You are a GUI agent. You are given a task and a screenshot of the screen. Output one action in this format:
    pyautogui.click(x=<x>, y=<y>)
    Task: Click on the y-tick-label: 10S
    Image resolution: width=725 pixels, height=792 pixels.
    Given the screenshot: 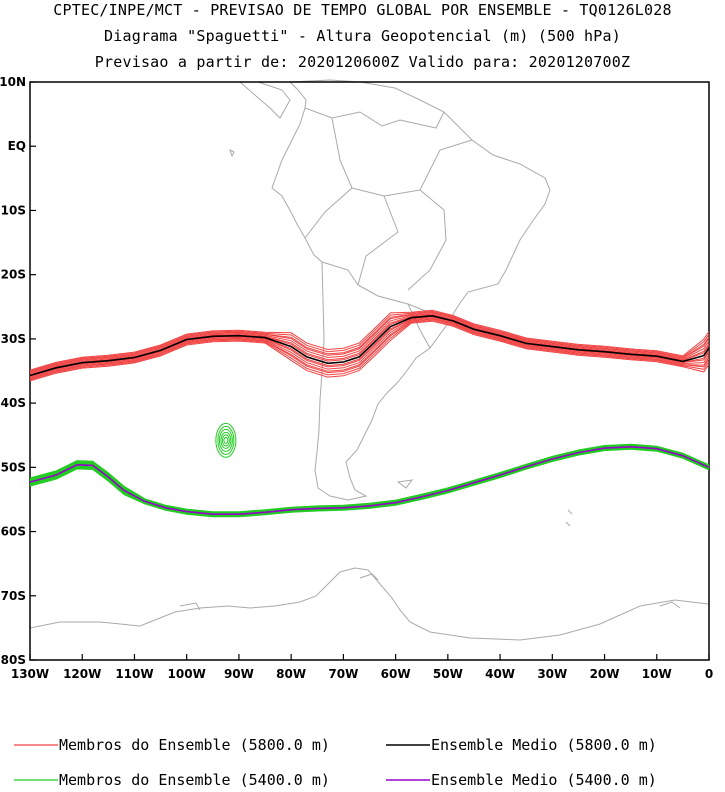 What is the action you would take?
    pyautogui.click(x=13, y=210)
    